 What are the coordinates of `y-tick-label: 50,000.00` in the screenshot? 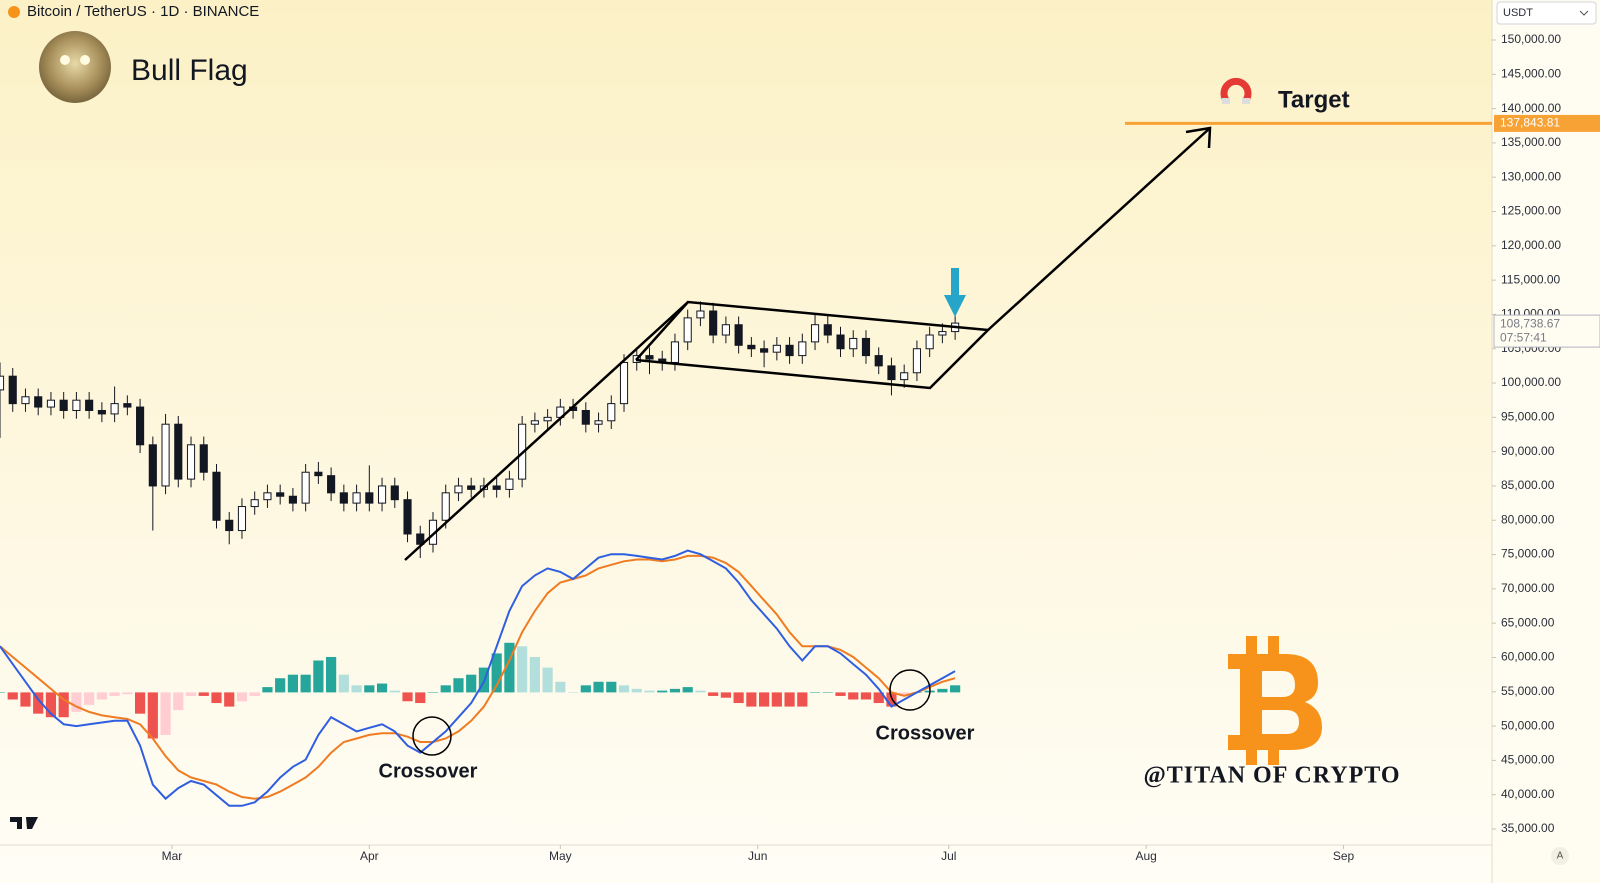 It's located at (1528, 725).